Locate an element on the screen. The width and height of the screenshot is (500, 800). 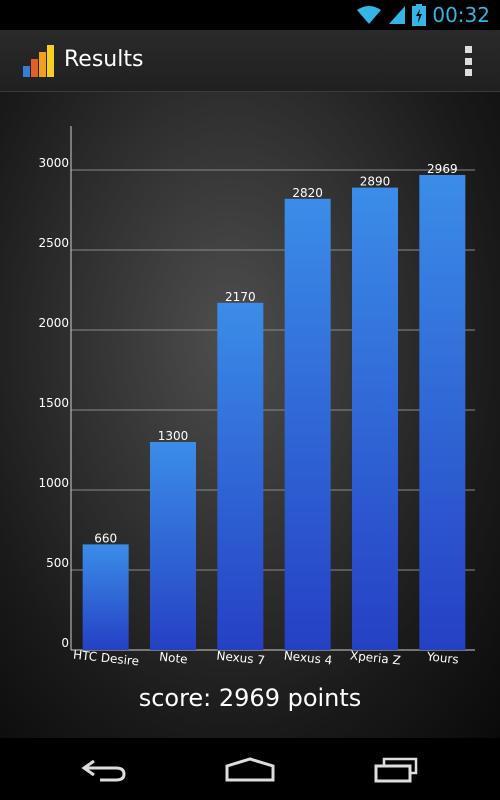
bar-value-label: 2969 is located at coordinates (442, 169).